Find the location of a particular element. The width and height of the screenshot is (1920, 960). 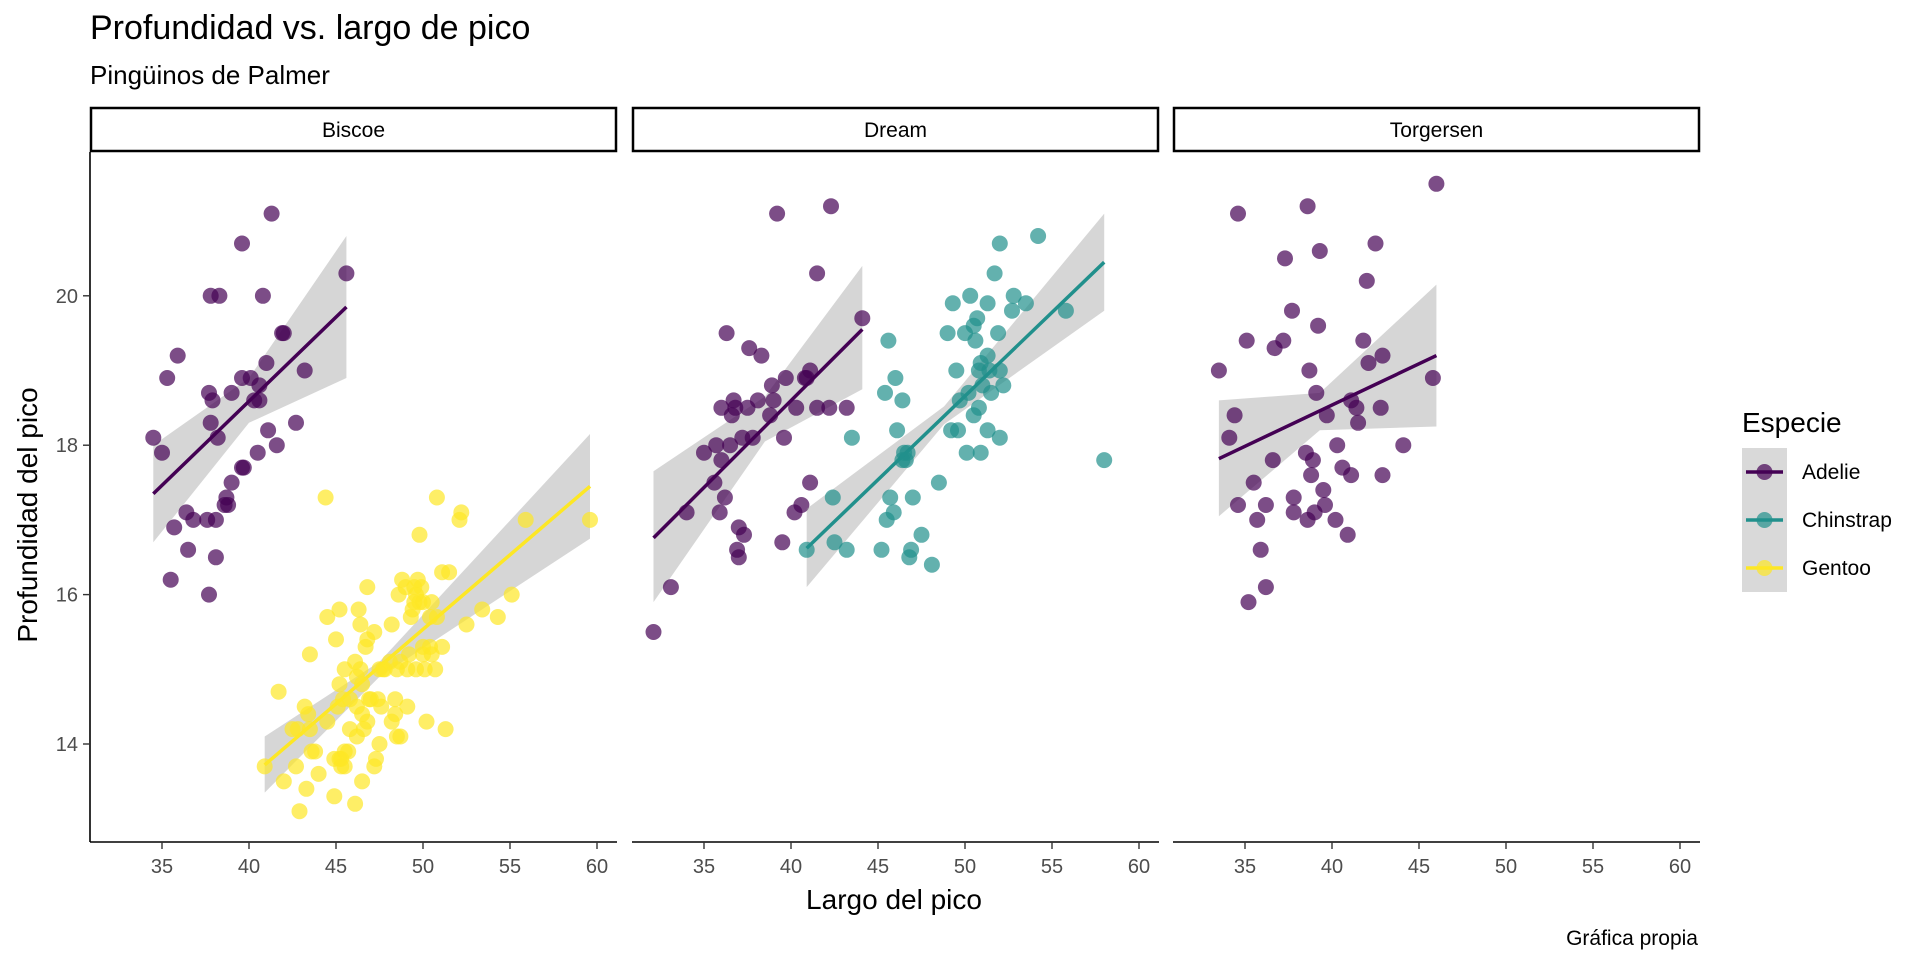

y-tick-label-18: 18 is located at coordinates (67, 446).